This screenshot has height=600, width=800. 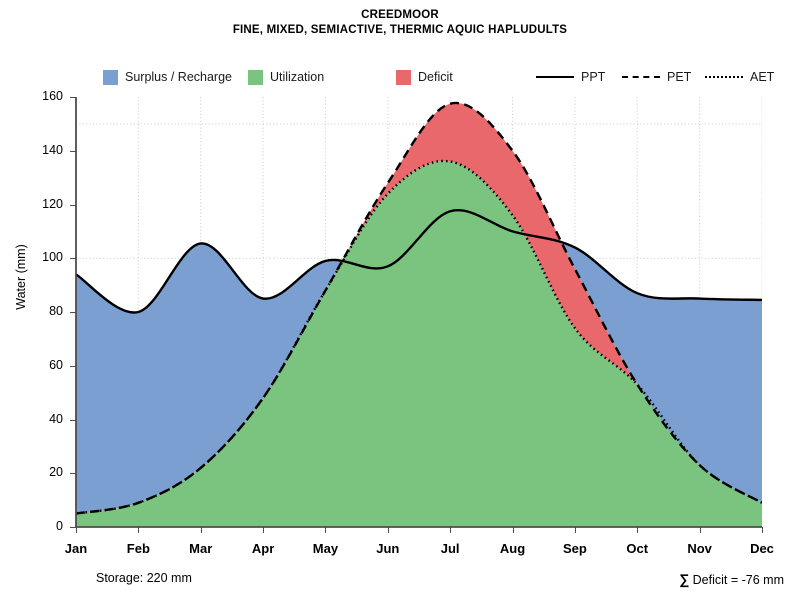 I want to click on y-tick-label: 160, so click(x=52, y=96).